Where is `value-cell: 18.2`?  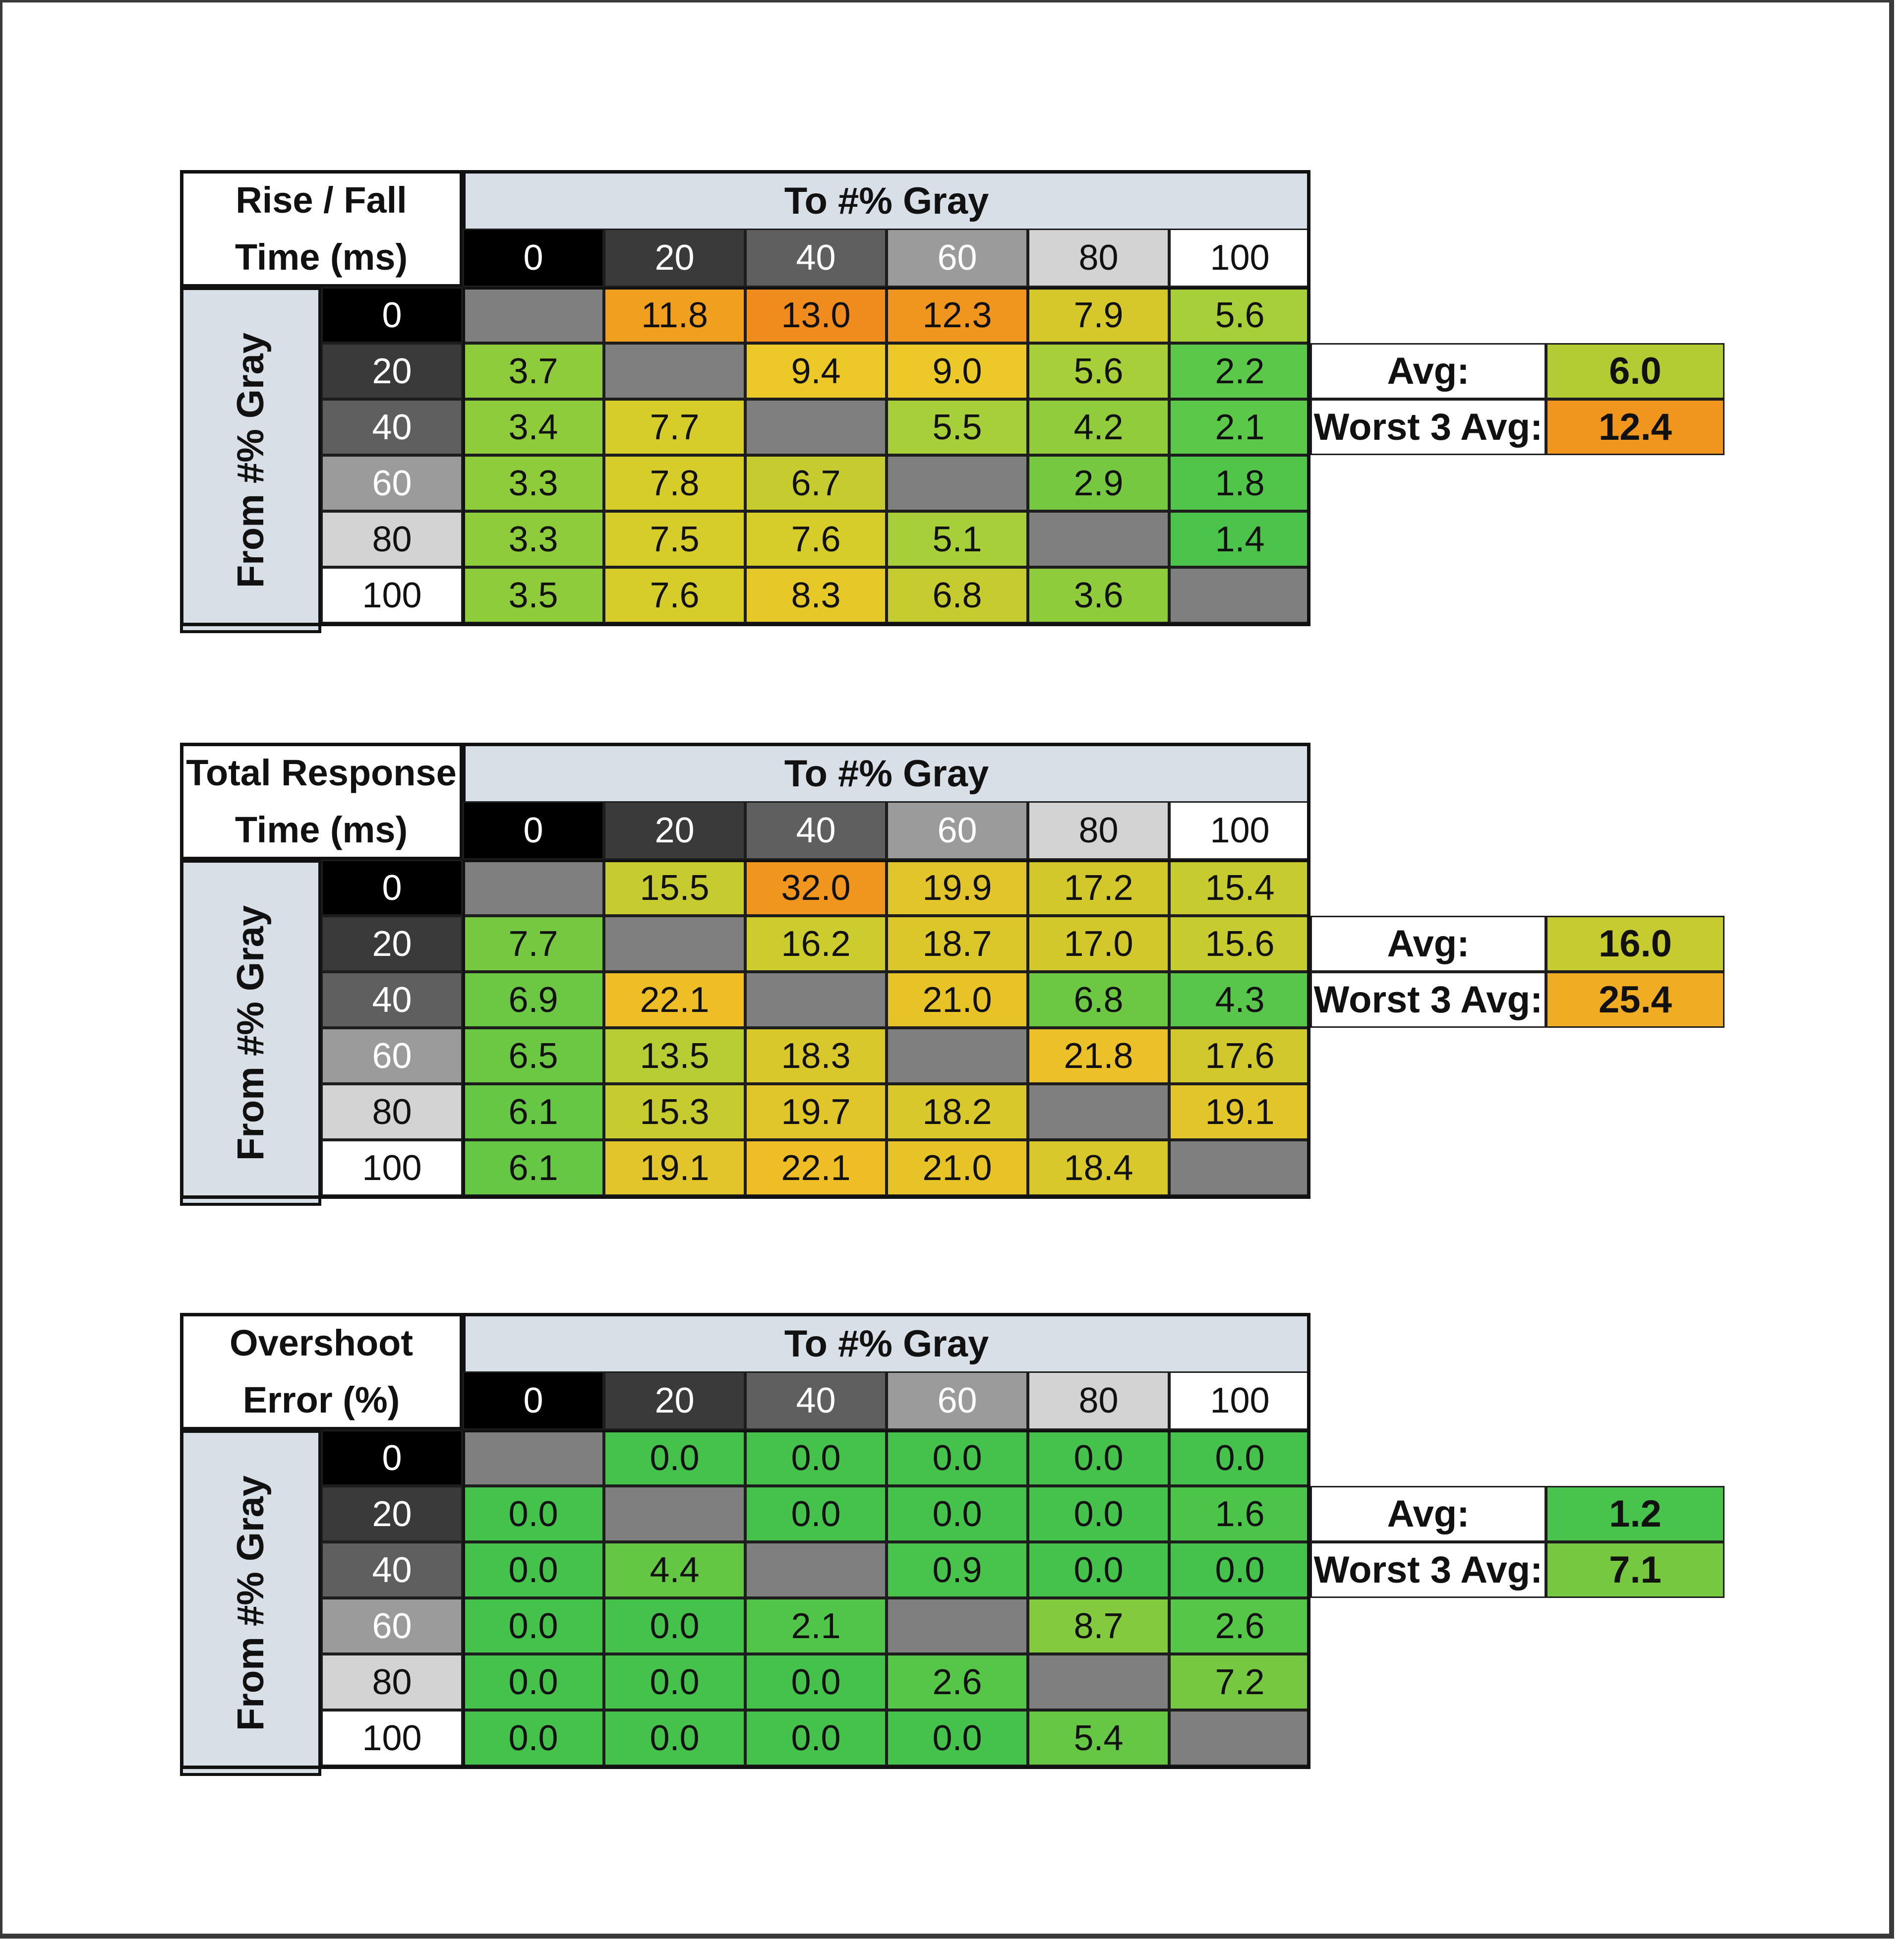 value-cell: 18.2 is located at coordinates (957, 1112).